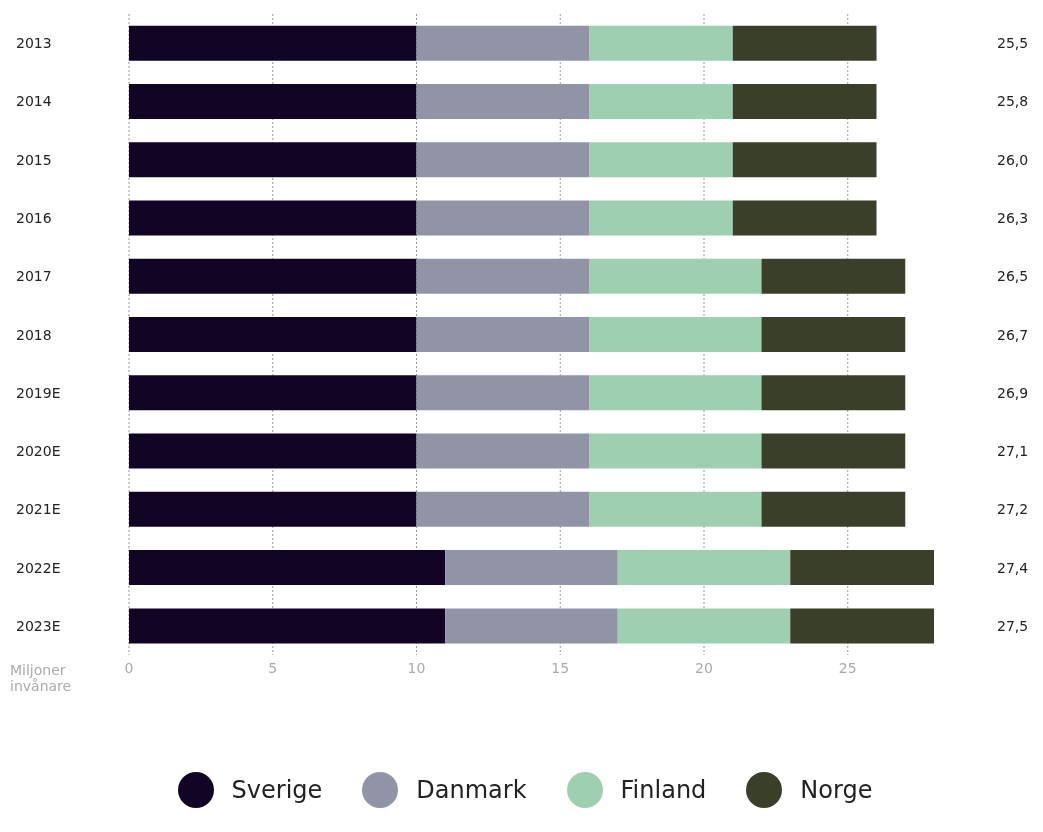 The width and height of the screenshot is (1043, 832). What do you see at coordinates (38, 451) in the screenshot?
I see `y-tick-label: 2020E` at bounding box center [38, 451].